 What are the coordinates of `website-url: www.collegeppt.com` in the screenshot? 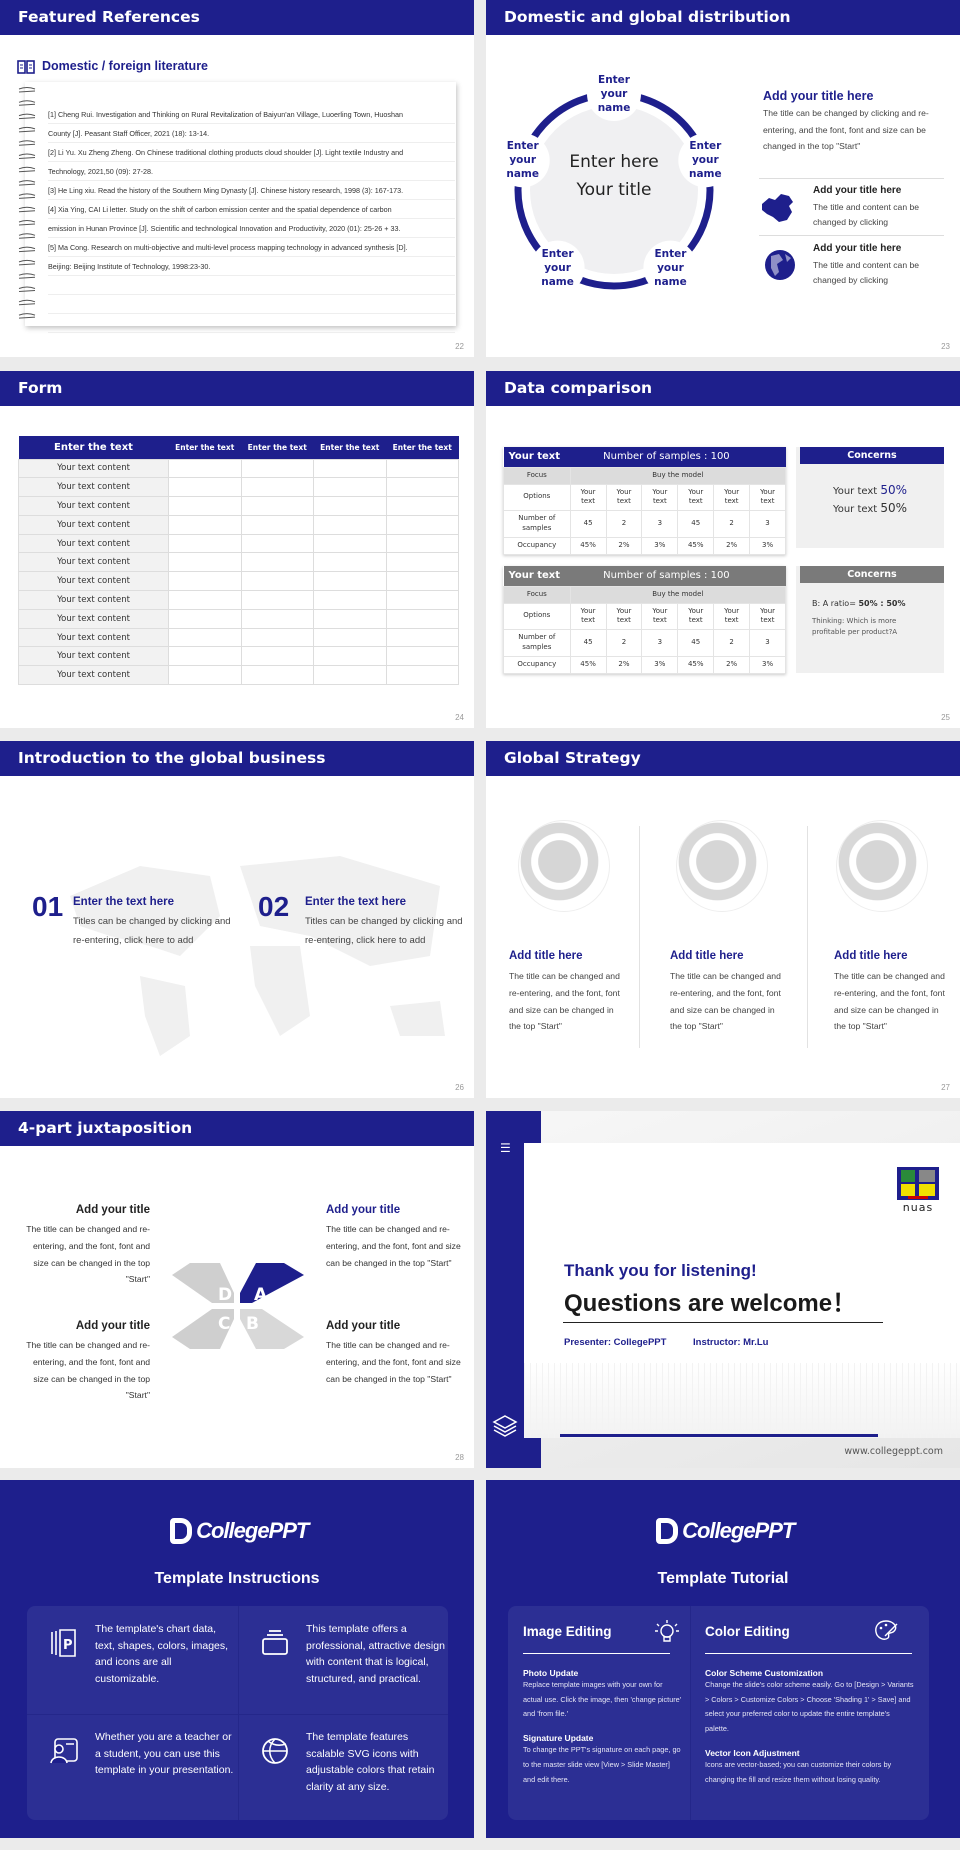 It's located at (893, 1451).